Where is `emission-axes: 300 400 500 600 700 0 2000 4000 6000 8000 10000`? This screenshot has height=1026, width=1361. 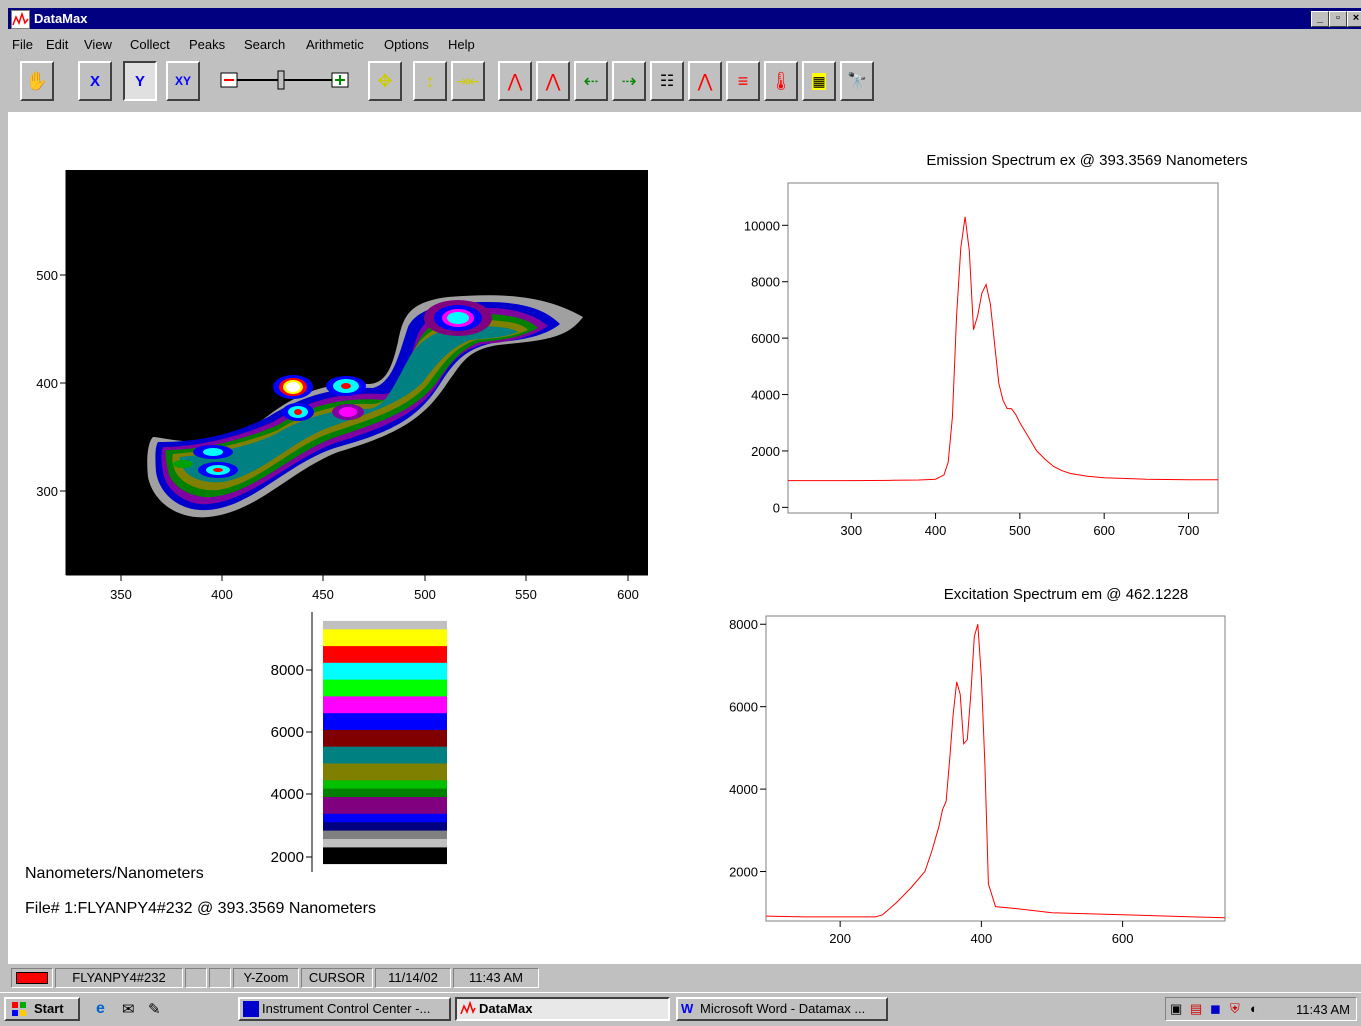 emission-axes: 300 400 500 600 700 0 2000 4000 6000 8000 10000 is located at coordinates (971, 378).